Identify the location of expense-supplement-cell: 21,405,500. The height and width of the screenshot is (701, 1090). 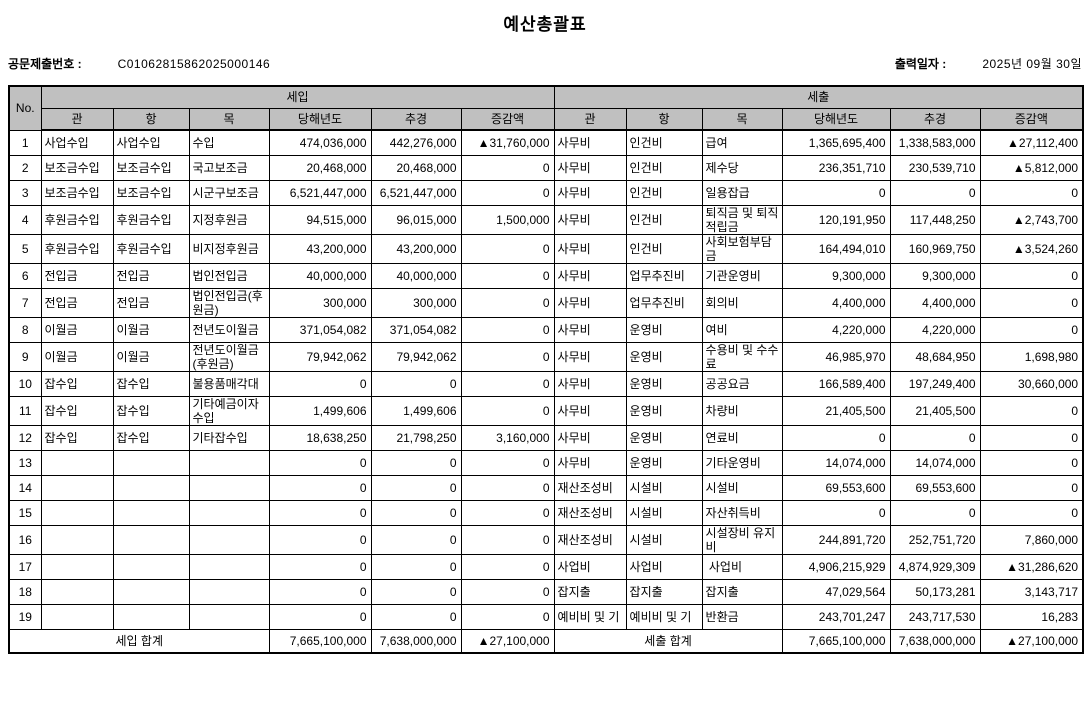
(935, 410).